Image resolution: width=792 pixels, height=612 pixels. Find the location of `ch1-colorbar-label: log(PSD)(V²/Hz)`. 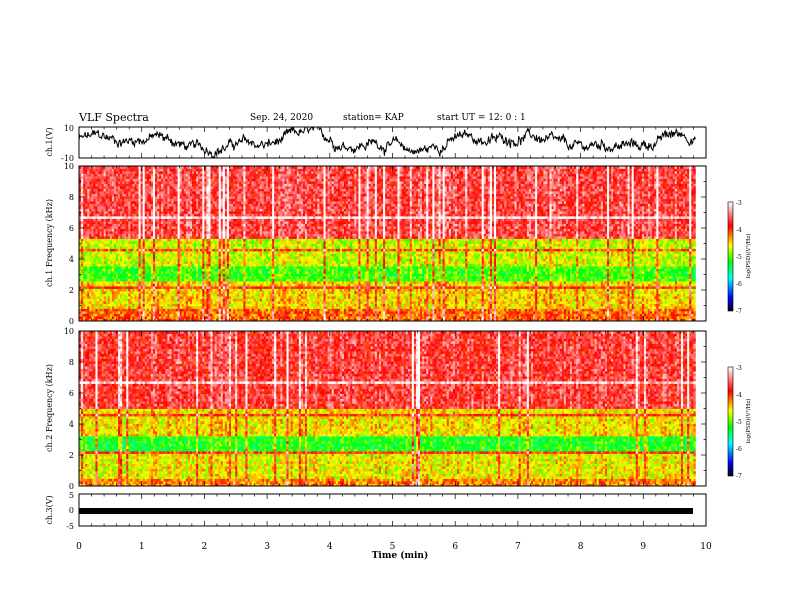

ch1-colorbar-label: log(PSD)(V²/Hz) is located at coordinates (748, 256).